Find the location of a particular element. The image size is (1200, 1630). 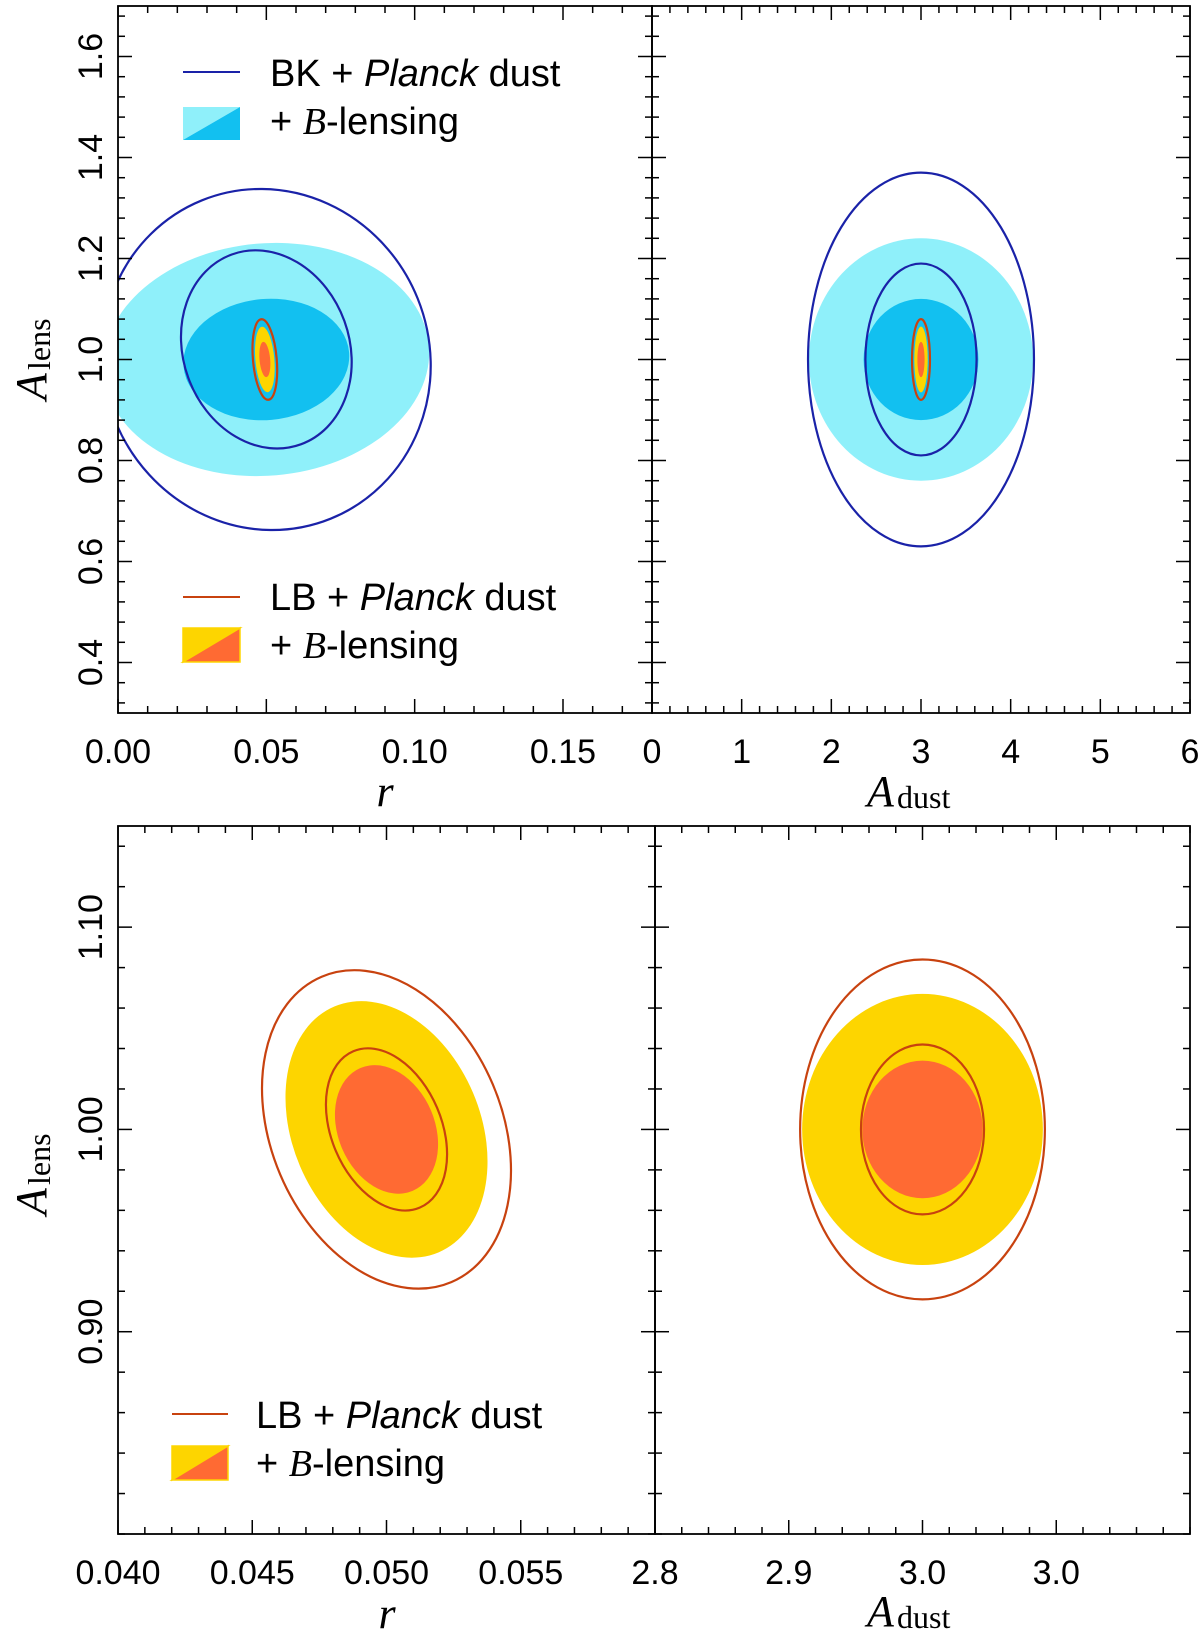

legend-lb-bottom-line-label: LB + Planck dust is located at coordinates (399, 1416).